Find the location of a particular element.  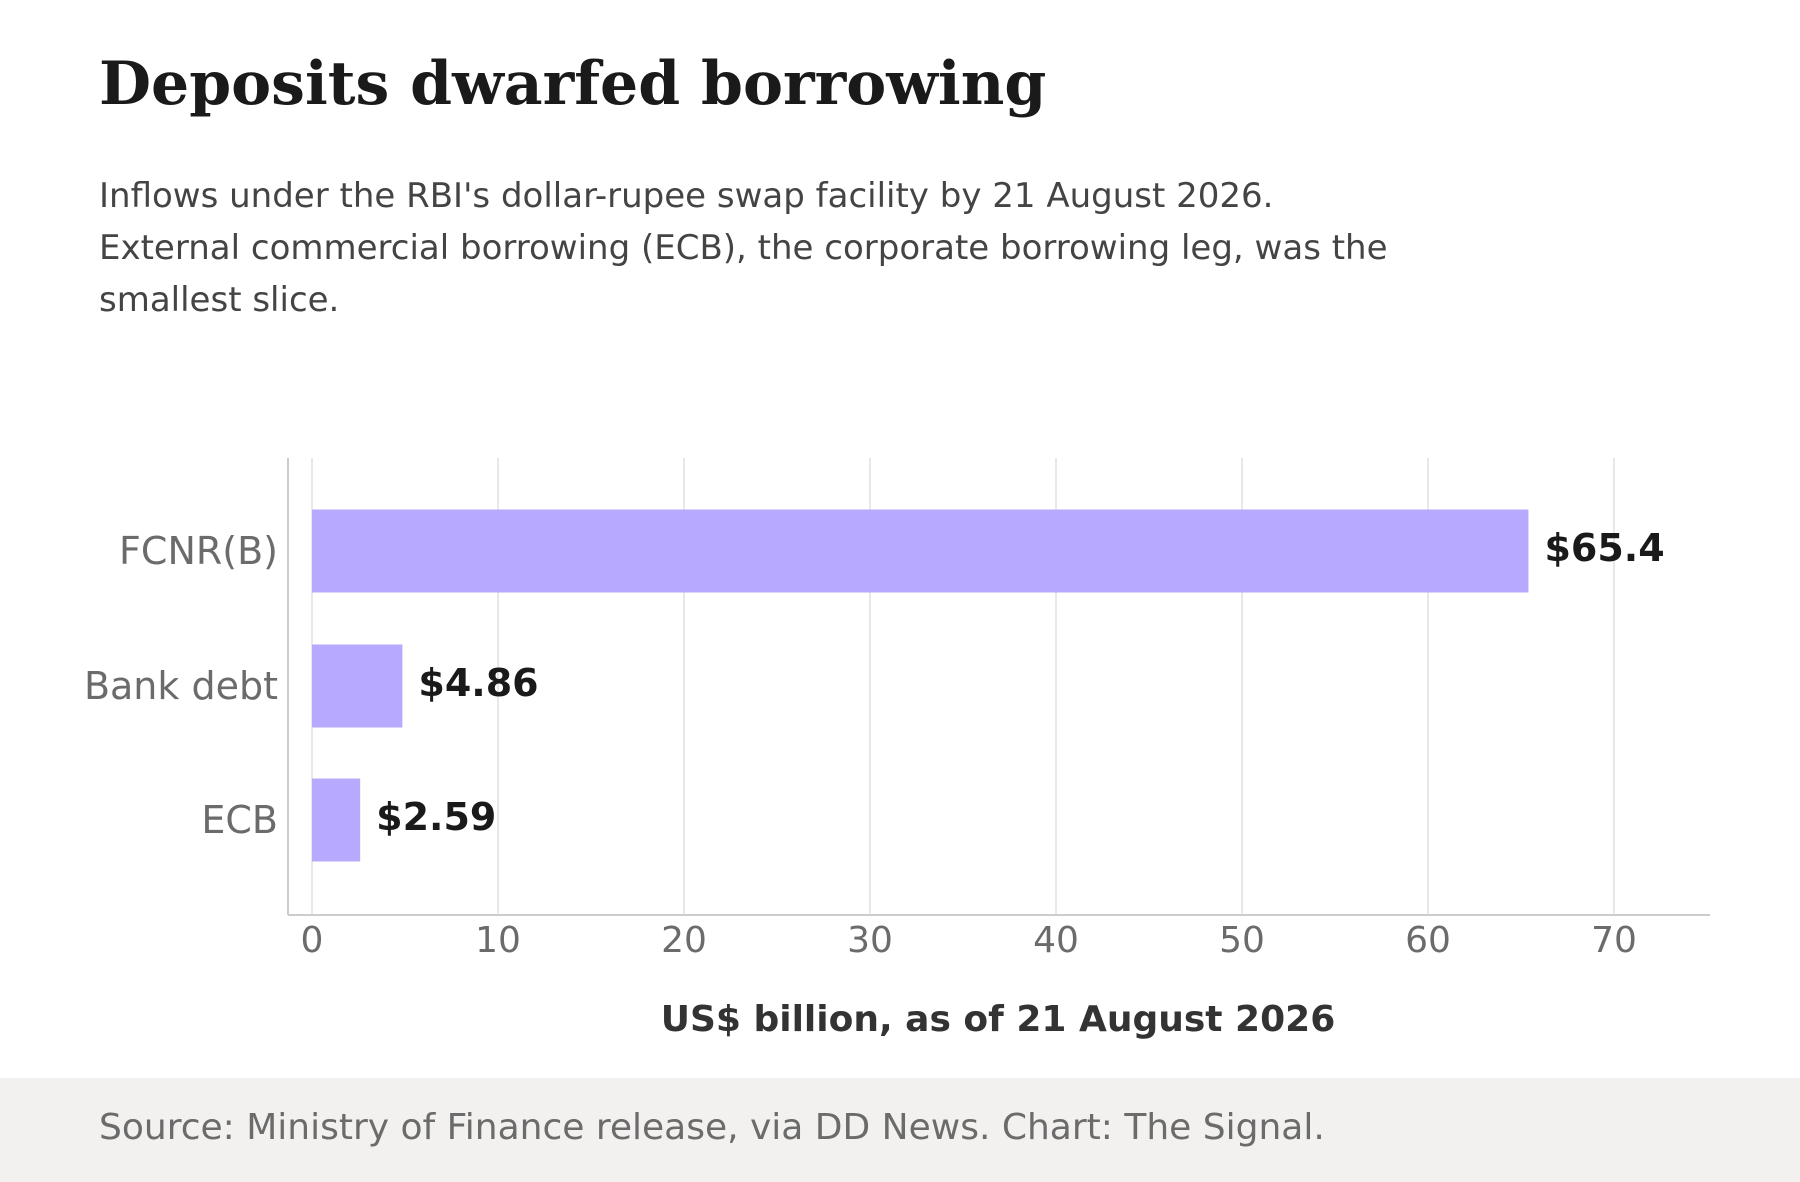

category-label: ECB is located at coordinates (239, 820).